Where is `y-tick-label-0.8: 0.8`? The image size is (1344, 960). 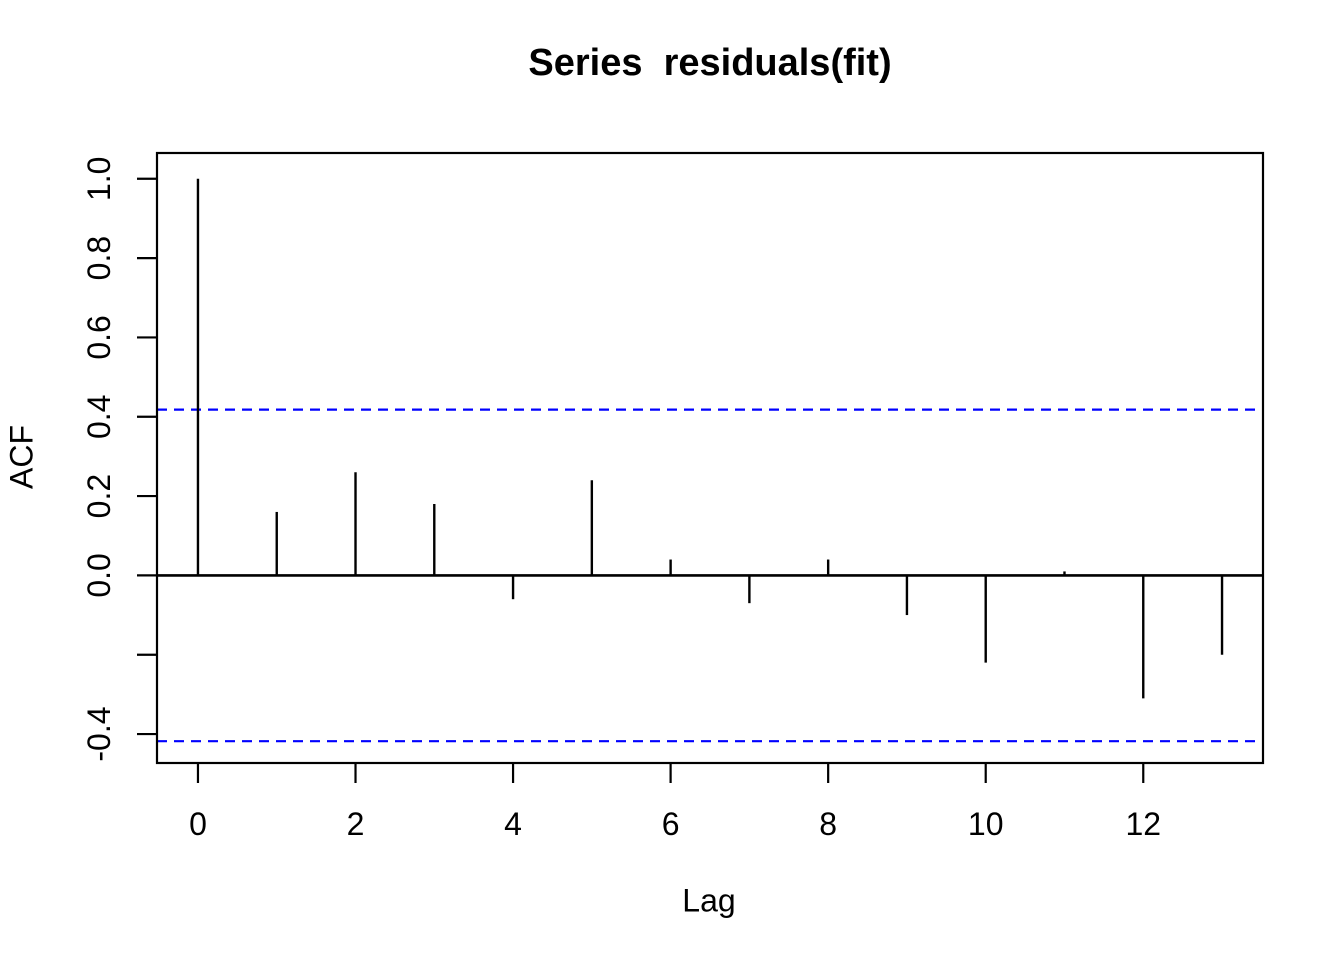
y-tick-label-0.8: 0.8 is located at coordinates (99, 258).